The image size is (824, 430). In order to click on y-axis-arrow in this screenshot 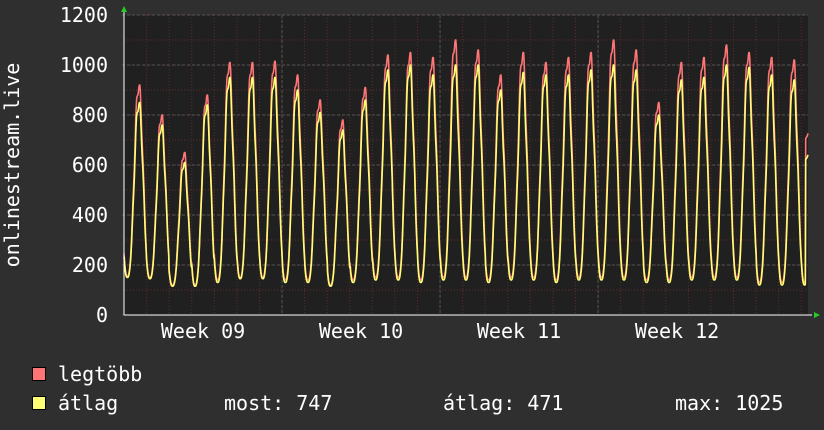, I will do `click(124, 9)`.